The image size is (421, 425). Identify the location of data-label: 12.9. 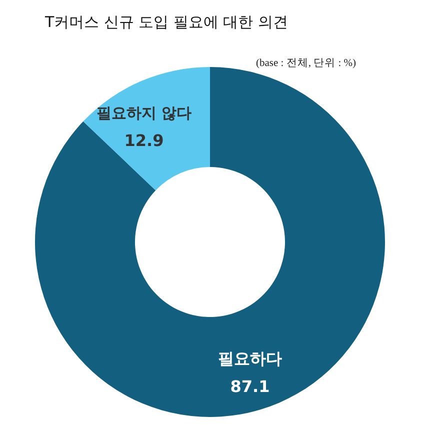
(144, 140).